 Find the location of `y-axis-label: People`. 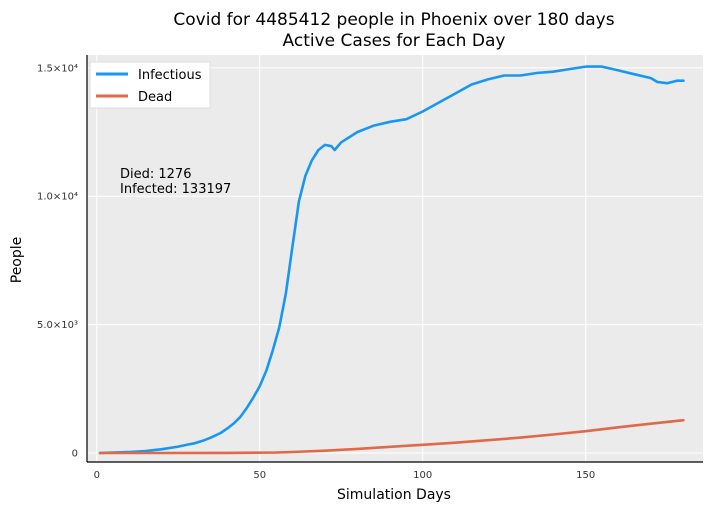

y-axis-label: People is located at coordinates (17, 260).